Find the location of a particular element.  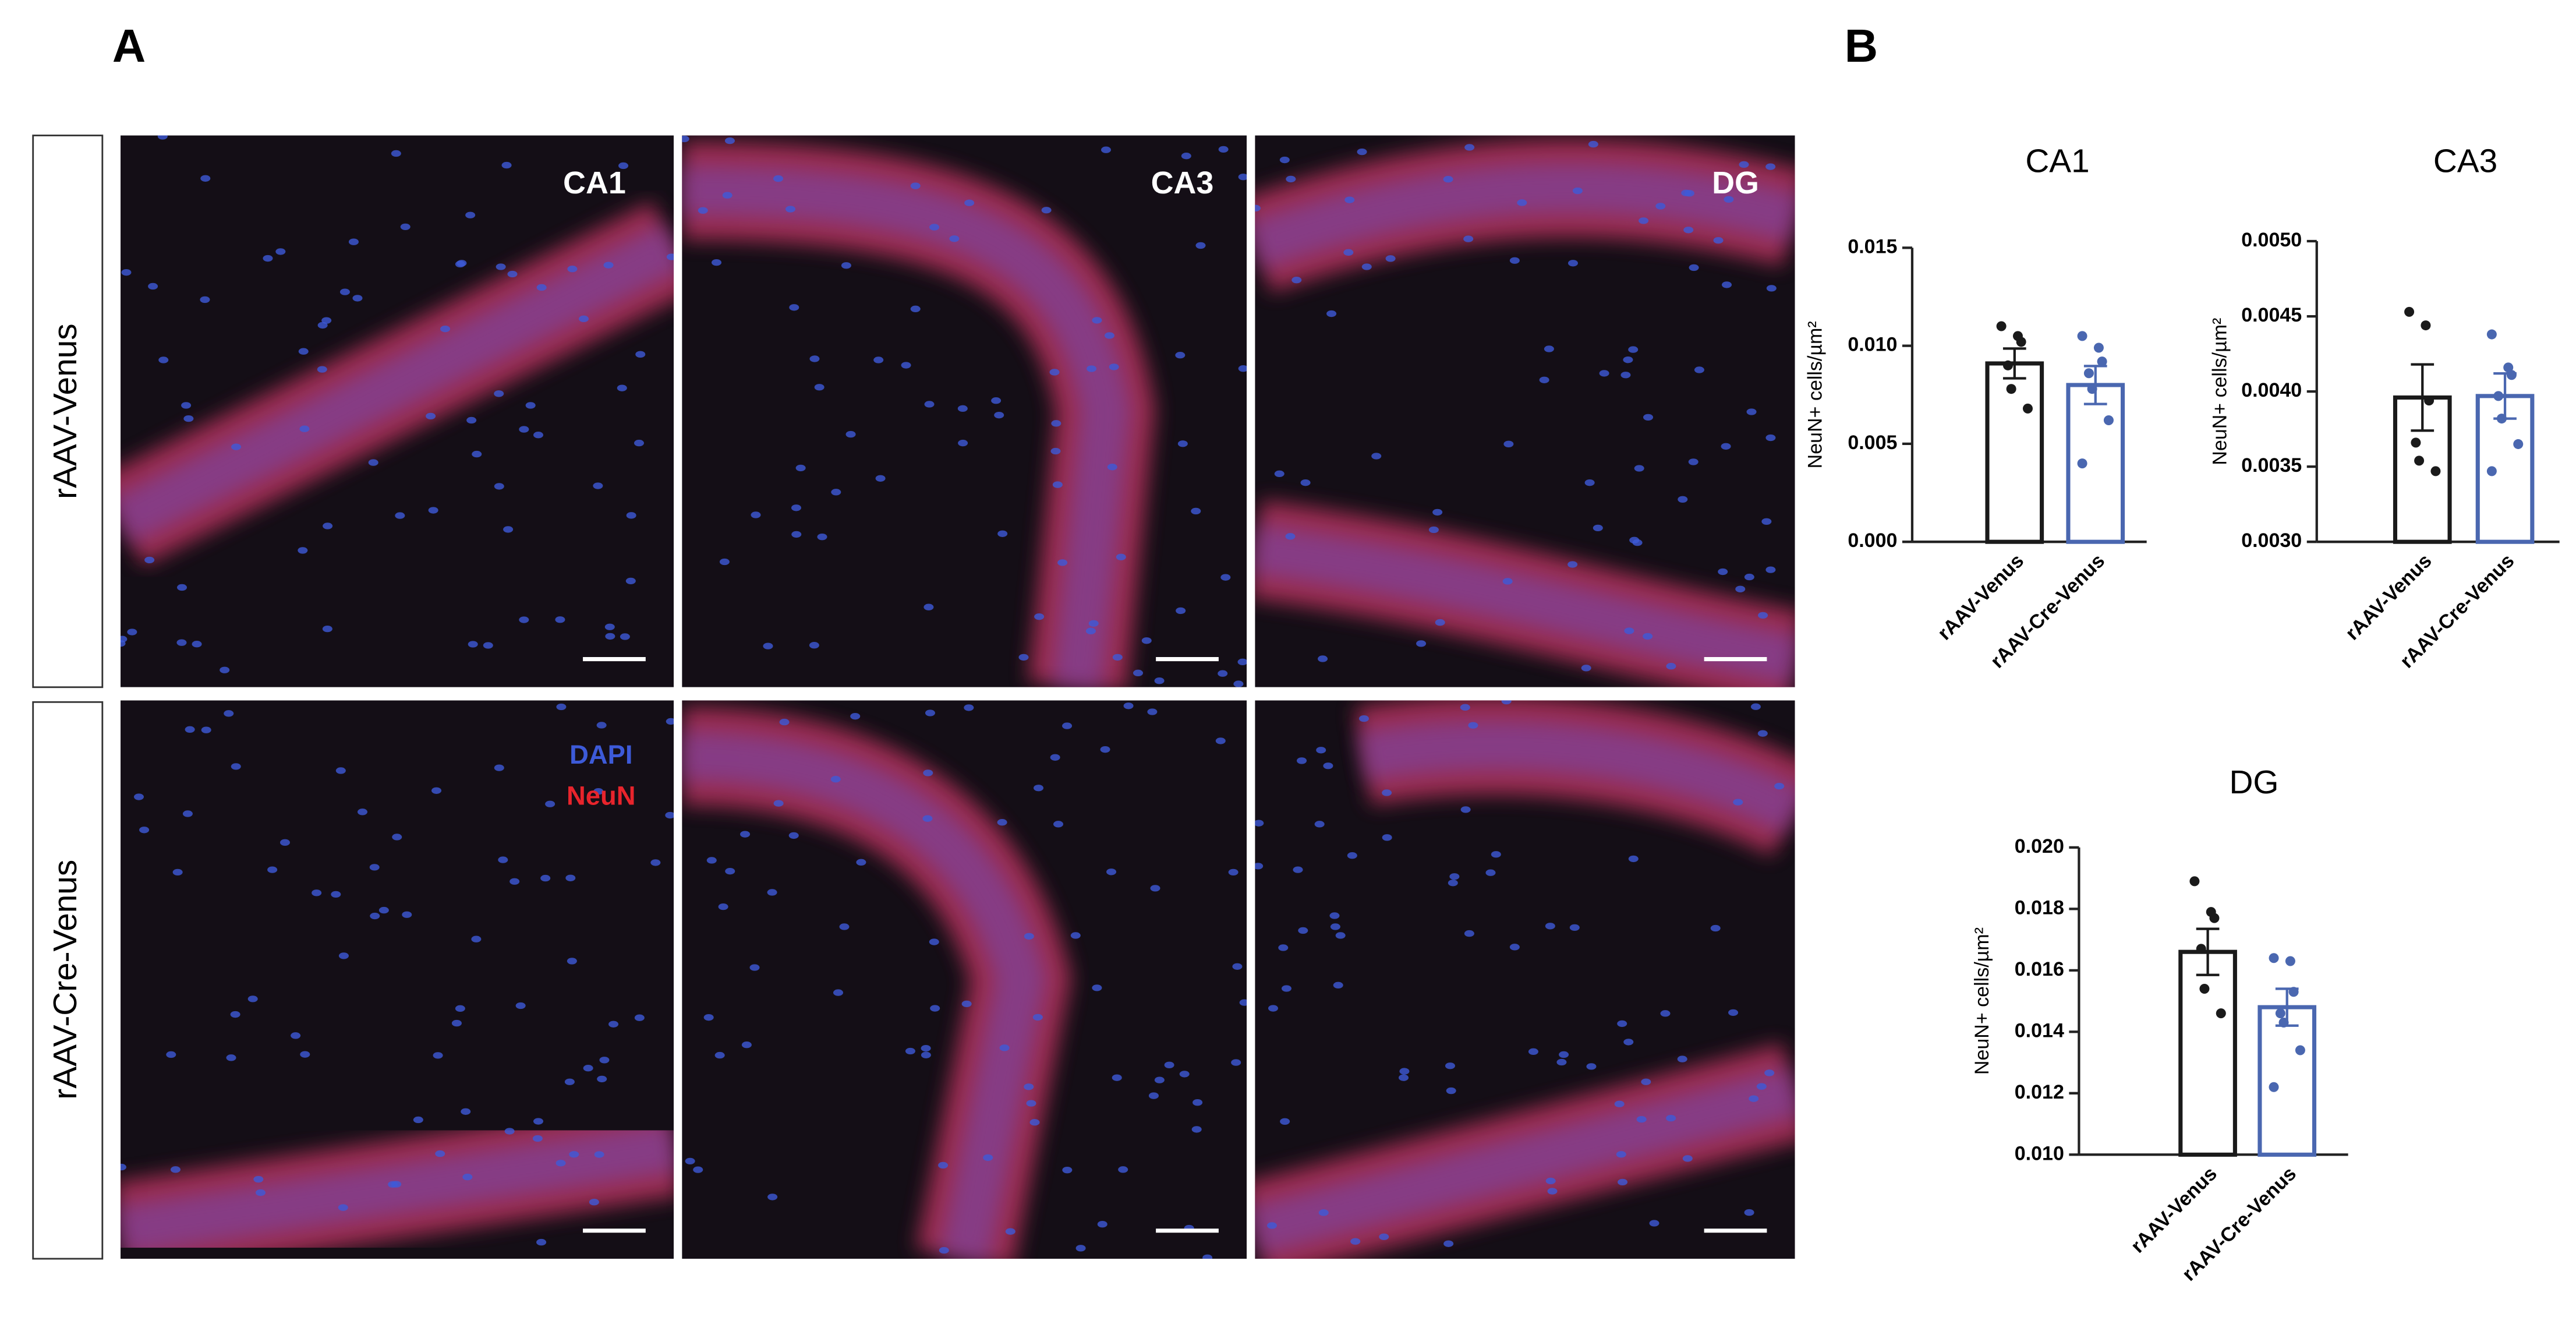

y-axis-label: NeuN+ cells/µm² is located at coordinates (1815, 394).